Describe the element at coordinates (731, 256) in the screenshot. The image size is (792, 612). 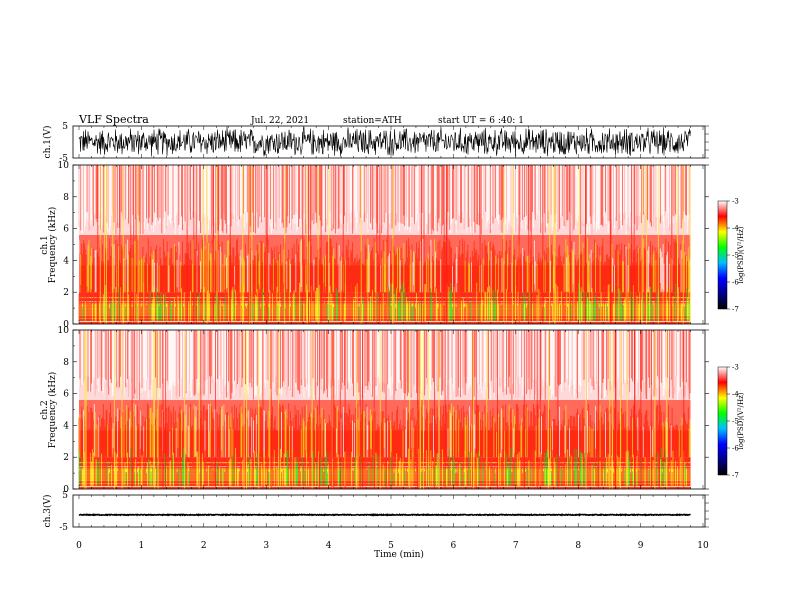
I see `ch1-colorbar: -3 -4 -5 -6 -7 log(PSD)(V²/Hz)` at that location.